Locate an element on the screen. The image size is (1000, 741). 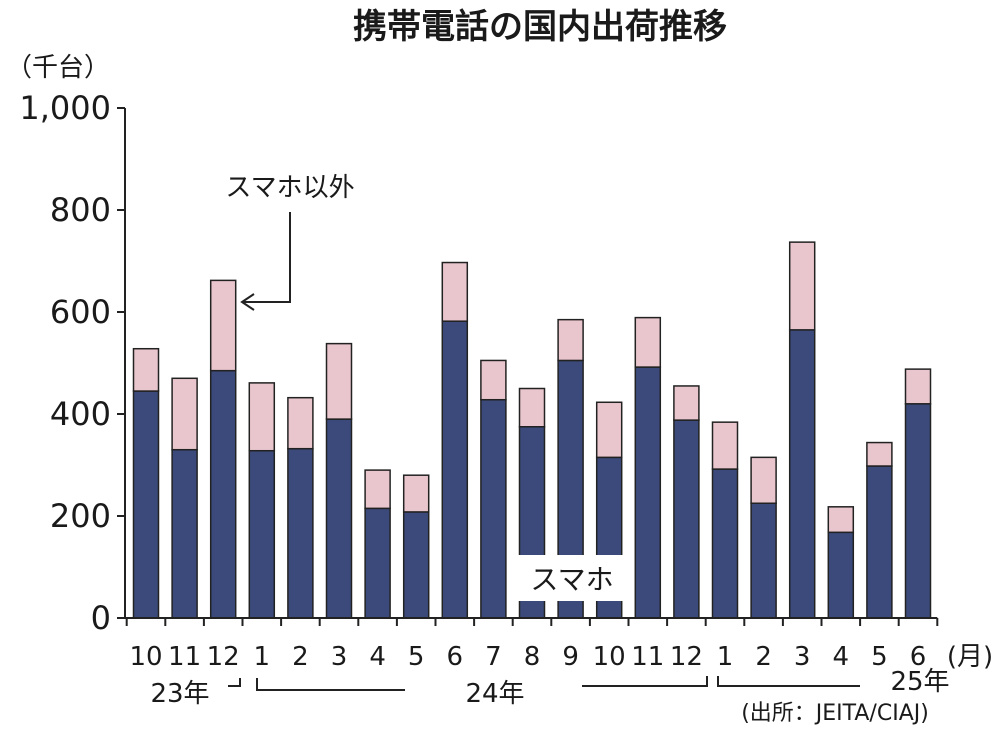
source-note: (出所：JEITA/CIAJ) is located at coordinates (835, 713).